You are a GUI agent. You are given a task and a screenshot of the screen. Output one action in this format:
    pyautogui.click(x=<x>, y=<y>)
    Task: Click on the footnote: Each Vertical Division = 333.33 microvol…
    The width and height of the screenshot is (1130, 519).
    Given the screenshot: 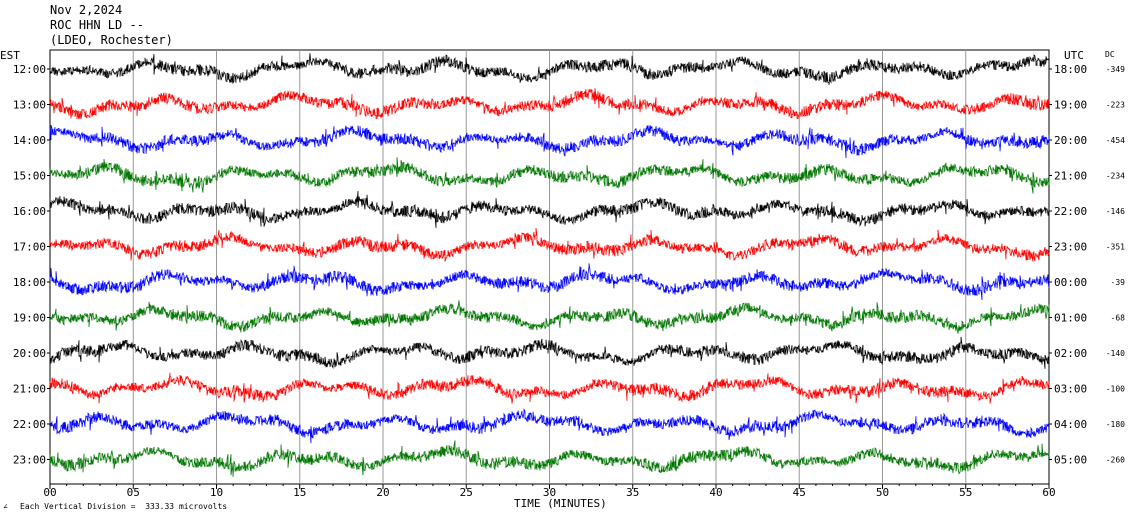 What is the action you would take?
    pyautogui.click(x=124, y=506)
    